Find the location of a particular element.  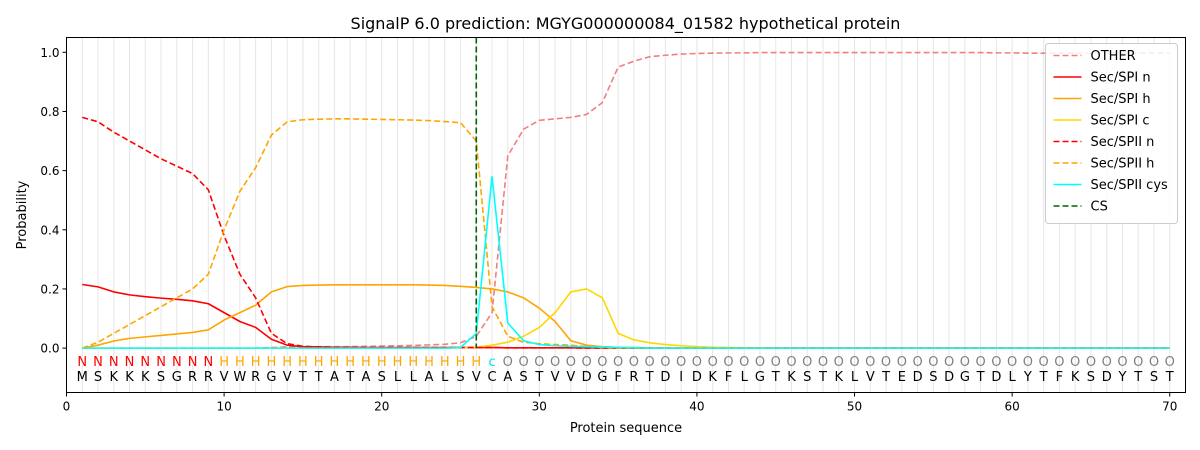

x-tick-label: 20 is located at coordinates (381, 407).